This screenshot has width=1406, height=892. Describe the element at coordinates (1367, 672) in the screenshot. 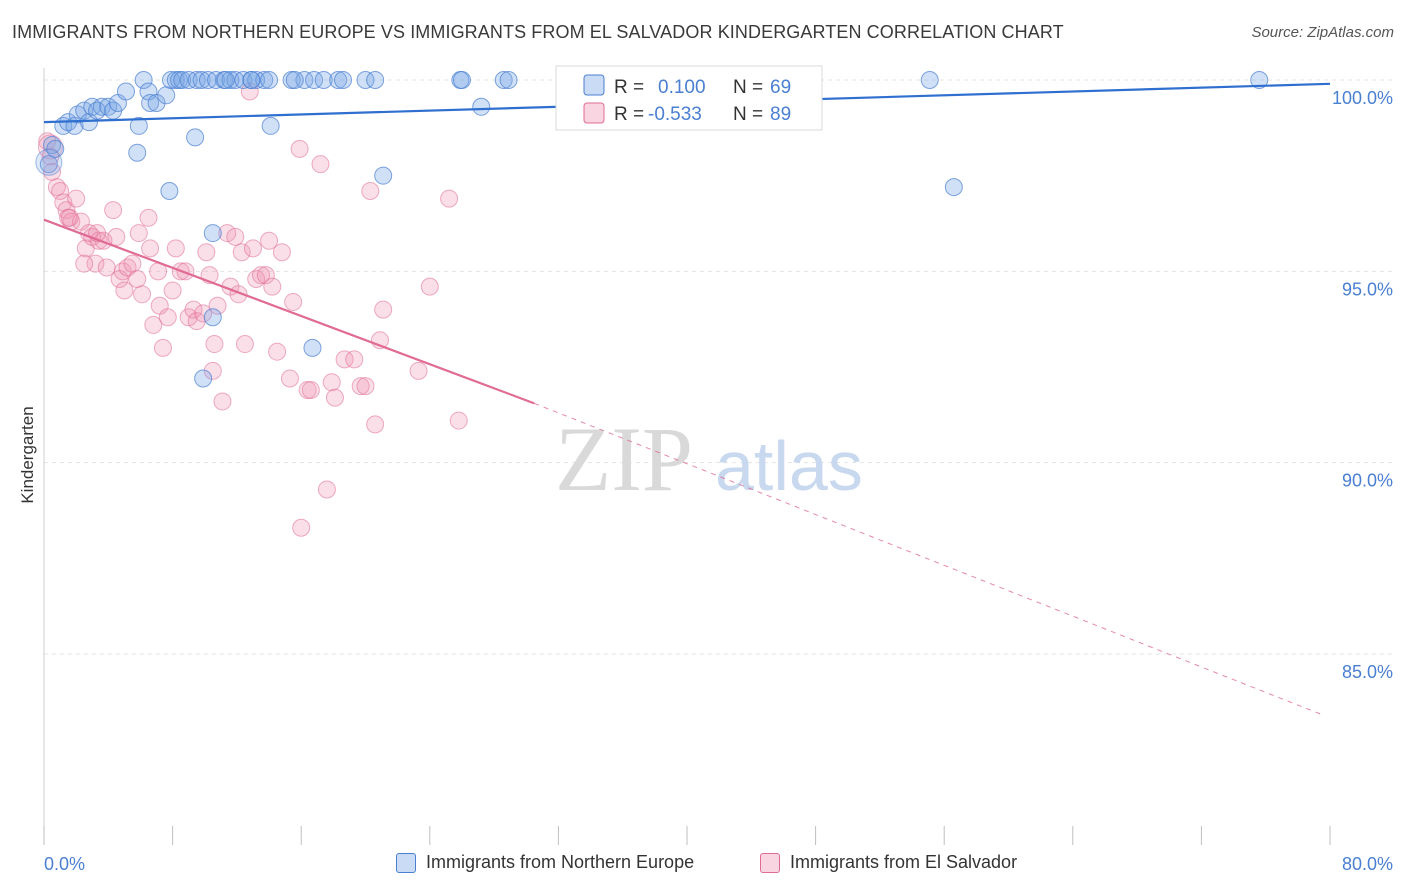

I see `y-tick-label: 85.0%` at that location.